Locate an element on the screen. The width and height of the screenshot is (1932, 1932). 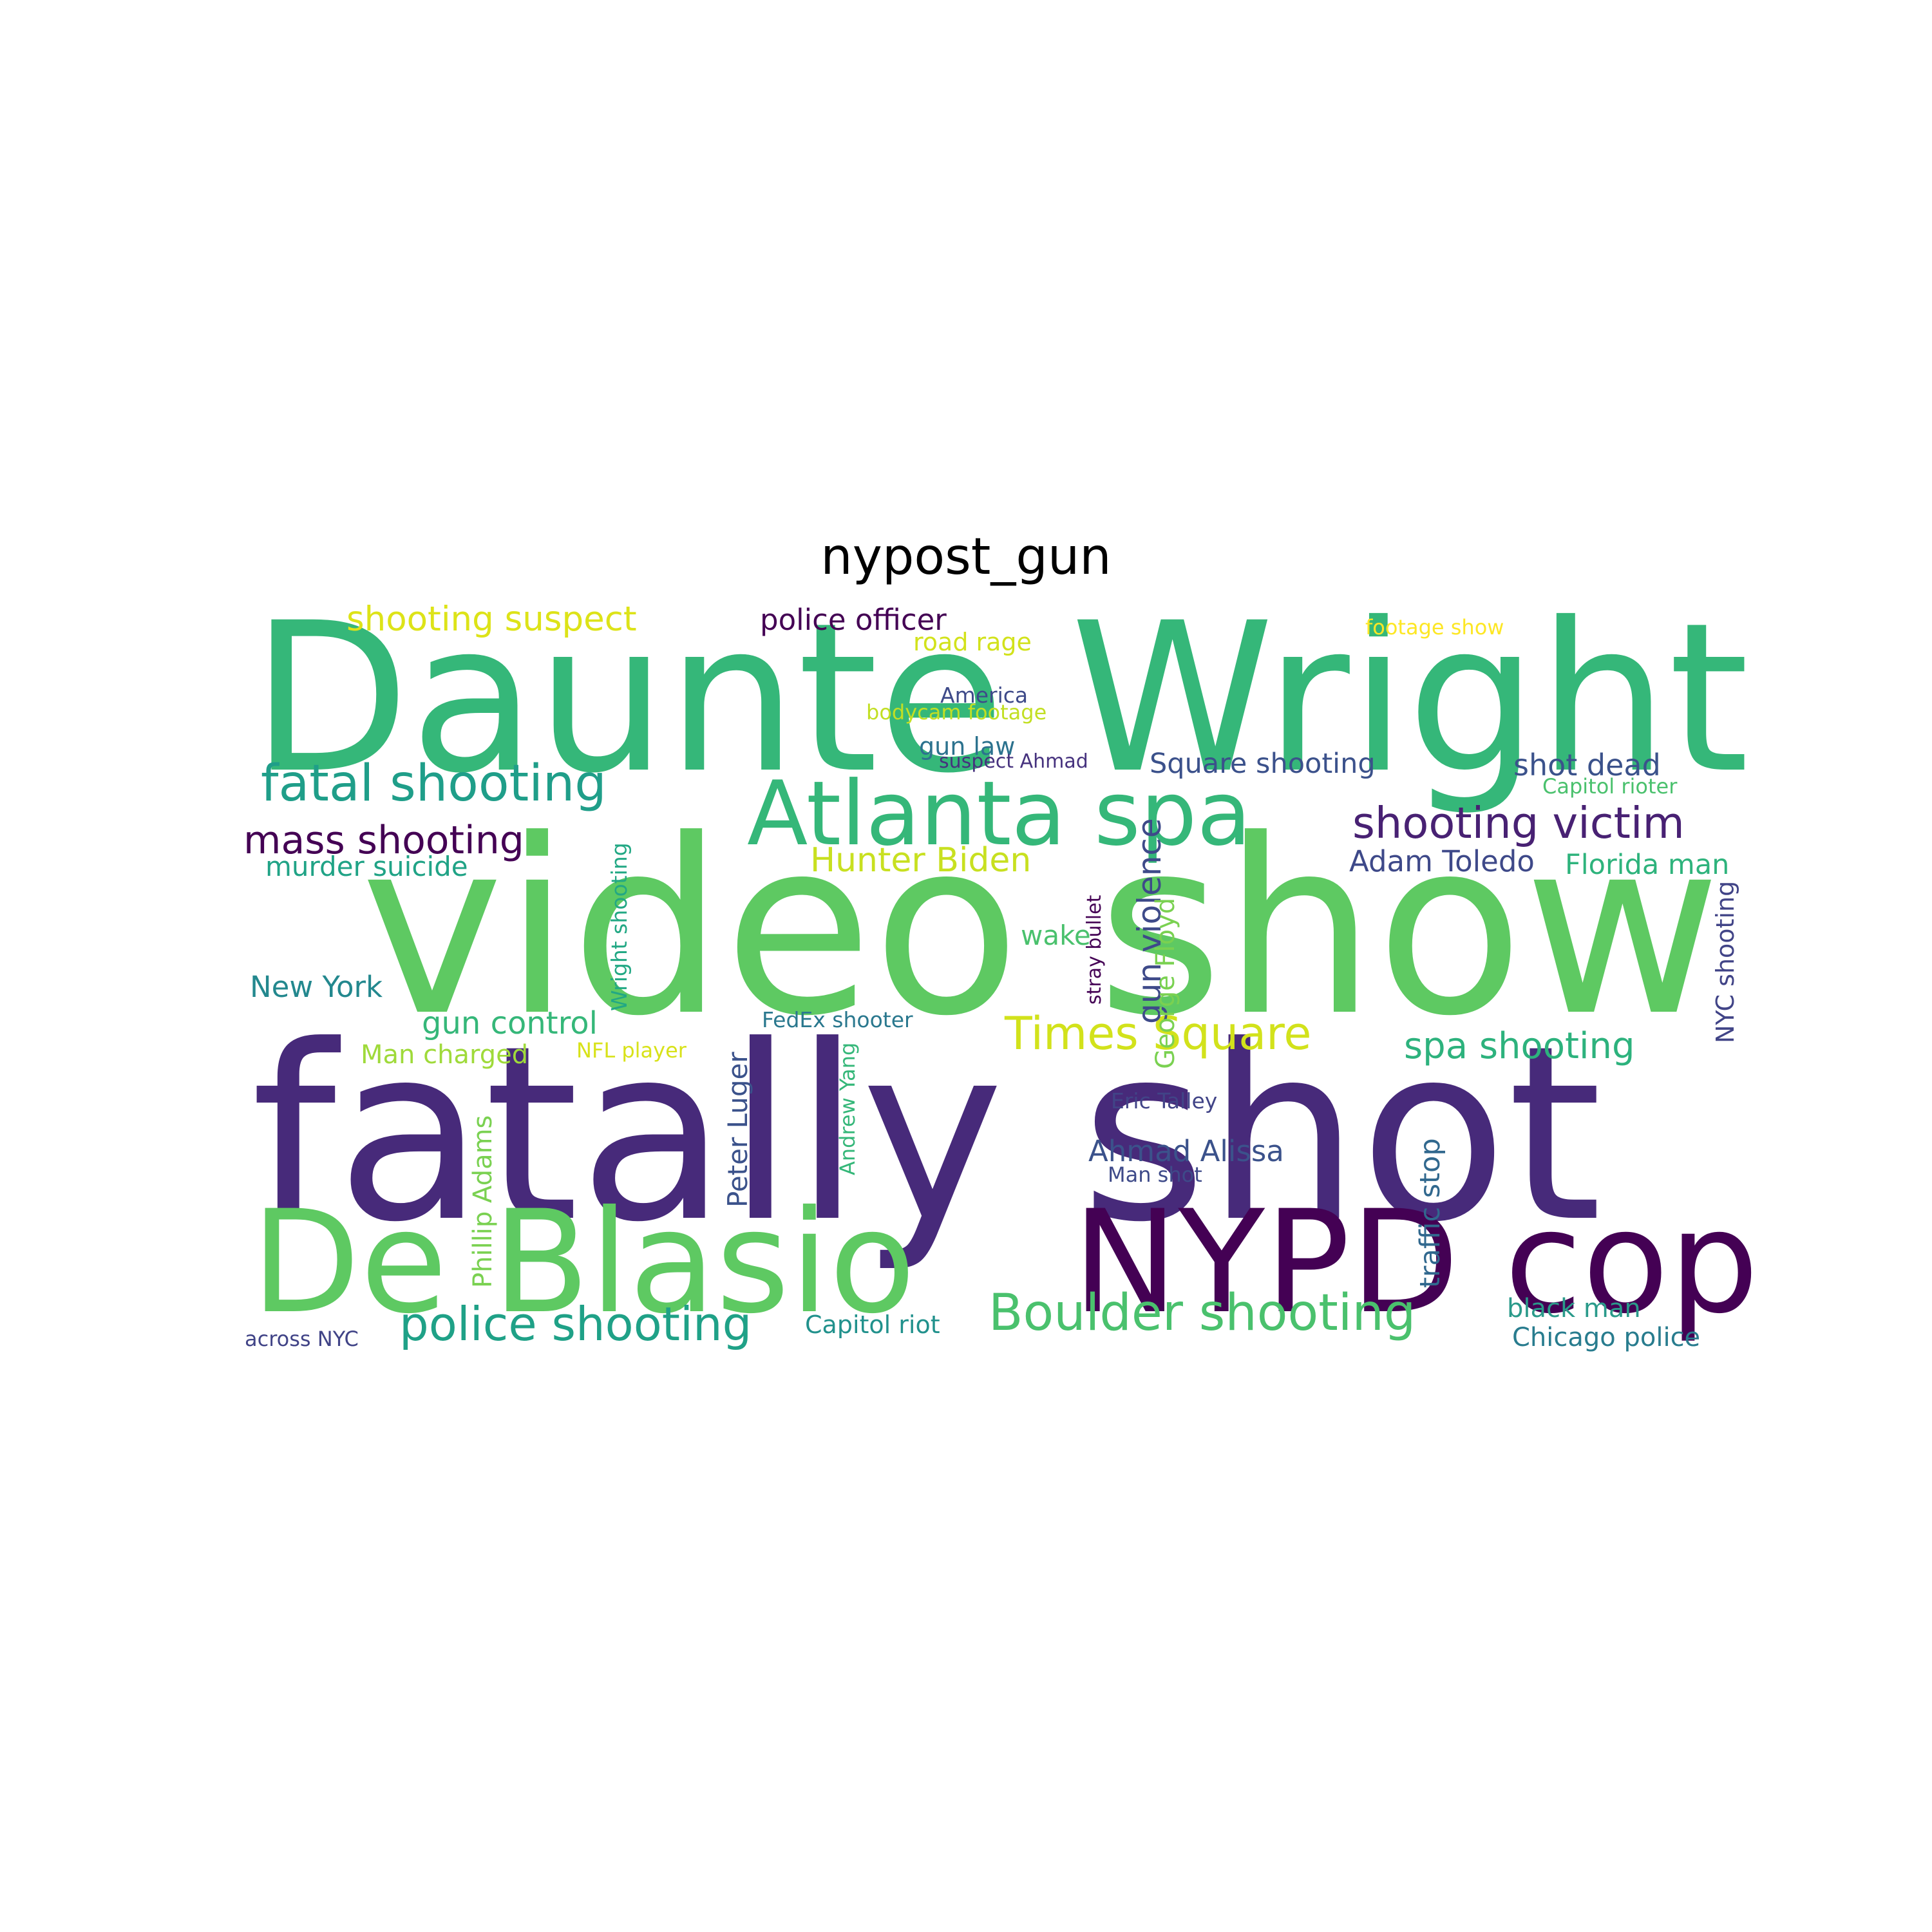
word-de-blasio: De Blasio is located at coordinates (583, 1262).